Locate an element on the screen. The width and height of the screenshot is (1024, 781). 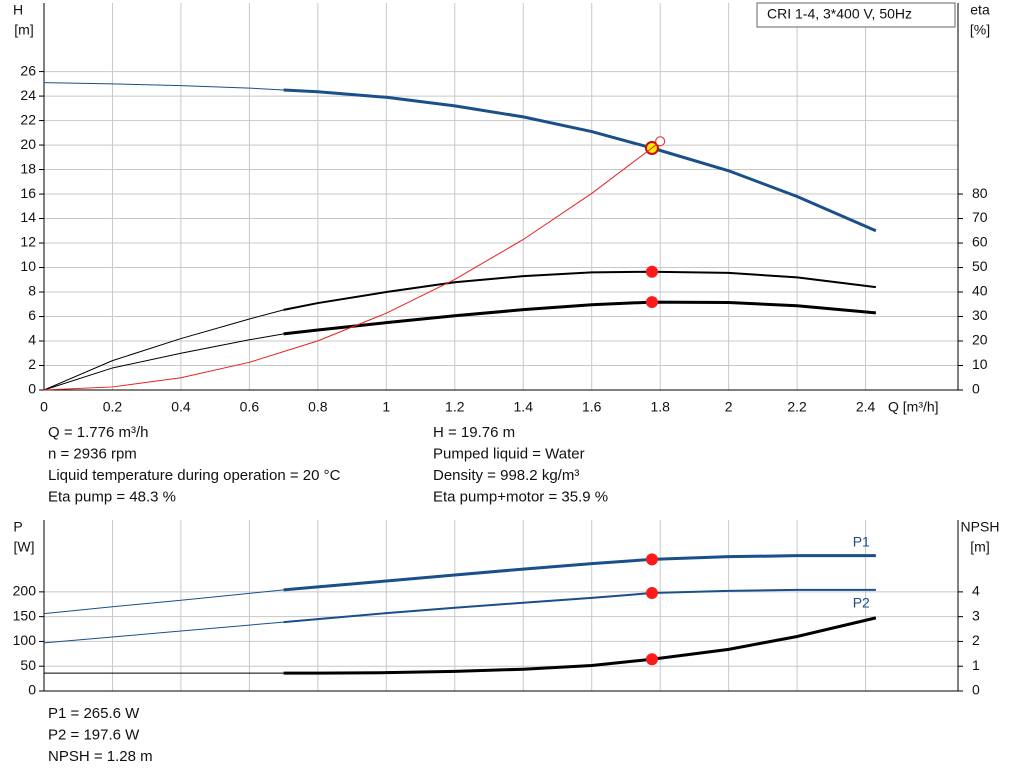
y-tick-label: 18 is located at coordinates (28, 168).